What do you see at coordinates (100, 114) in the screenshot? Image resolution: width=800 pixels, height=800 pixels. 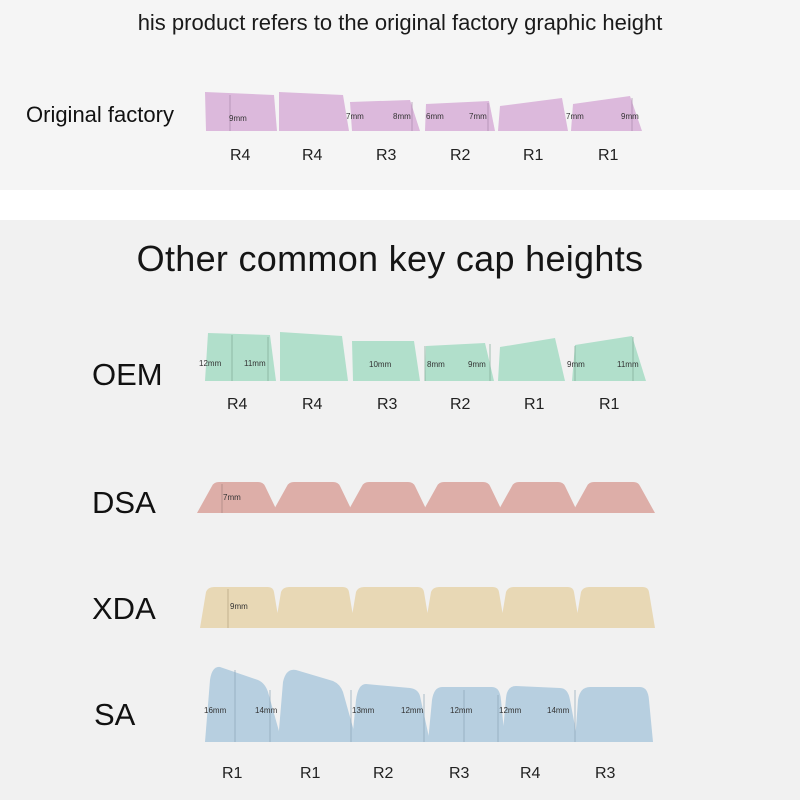 I see `original-factory-label: Original factory` at bounding box center [100, 114].